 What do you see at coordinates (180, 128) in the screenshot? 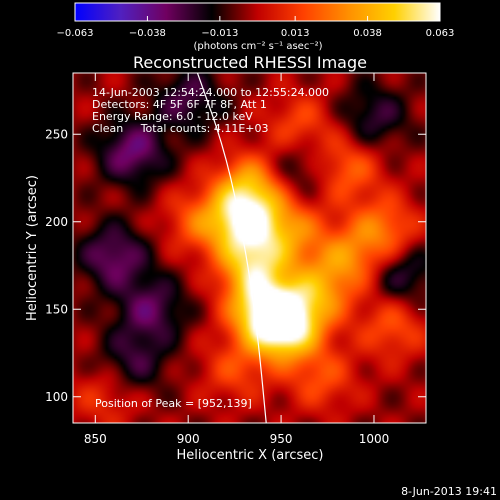
I see `annotation-clean: Clean Total counts: 4.11E+03` at bounding box center [180, 128].